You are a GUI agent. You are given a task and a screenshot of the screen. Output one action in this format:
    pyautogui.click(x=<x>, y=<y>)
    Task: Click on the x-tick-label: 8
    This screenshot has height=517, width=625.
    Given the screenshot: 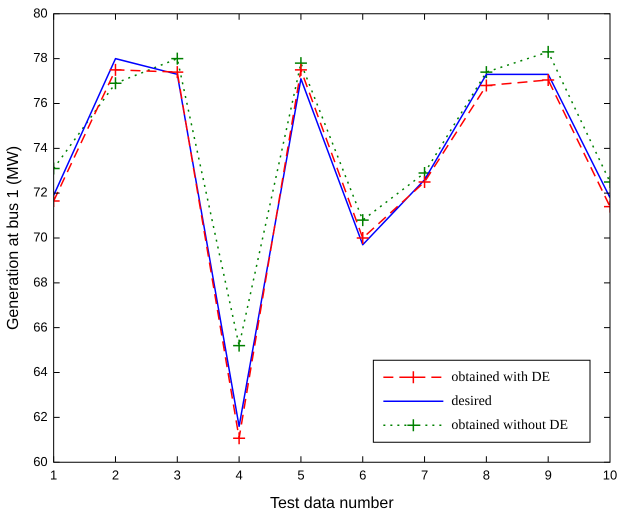 What is the action you would take?
    pyautogui.click(x=486, y=475)
    